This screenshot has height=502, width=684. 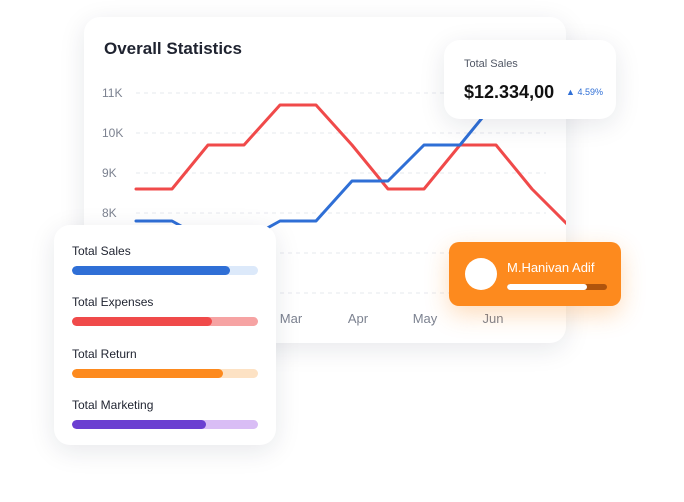 I want to click on x-tick-label: Mar, so click(x=291, y=318).